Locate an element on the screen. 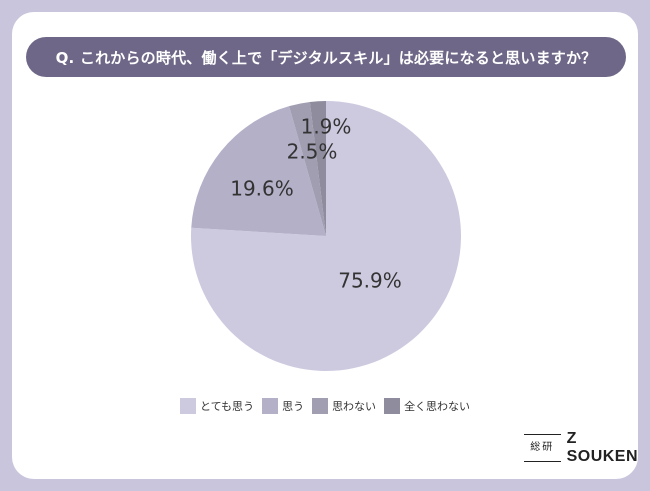  legend-label-4: 全く思わない is located at coordinates (437, 406).